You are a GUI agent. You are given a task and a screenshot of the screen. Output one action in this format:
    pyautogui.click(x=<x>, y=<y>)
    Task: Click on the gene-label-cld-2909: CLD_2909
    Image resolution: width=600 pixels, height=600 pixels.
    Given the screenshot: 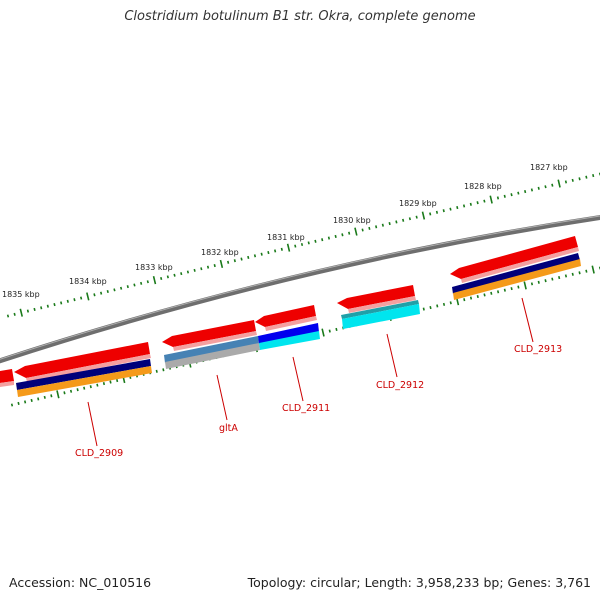 What is the action you would take?
    pyautogui.click(x=99, y=453)
    